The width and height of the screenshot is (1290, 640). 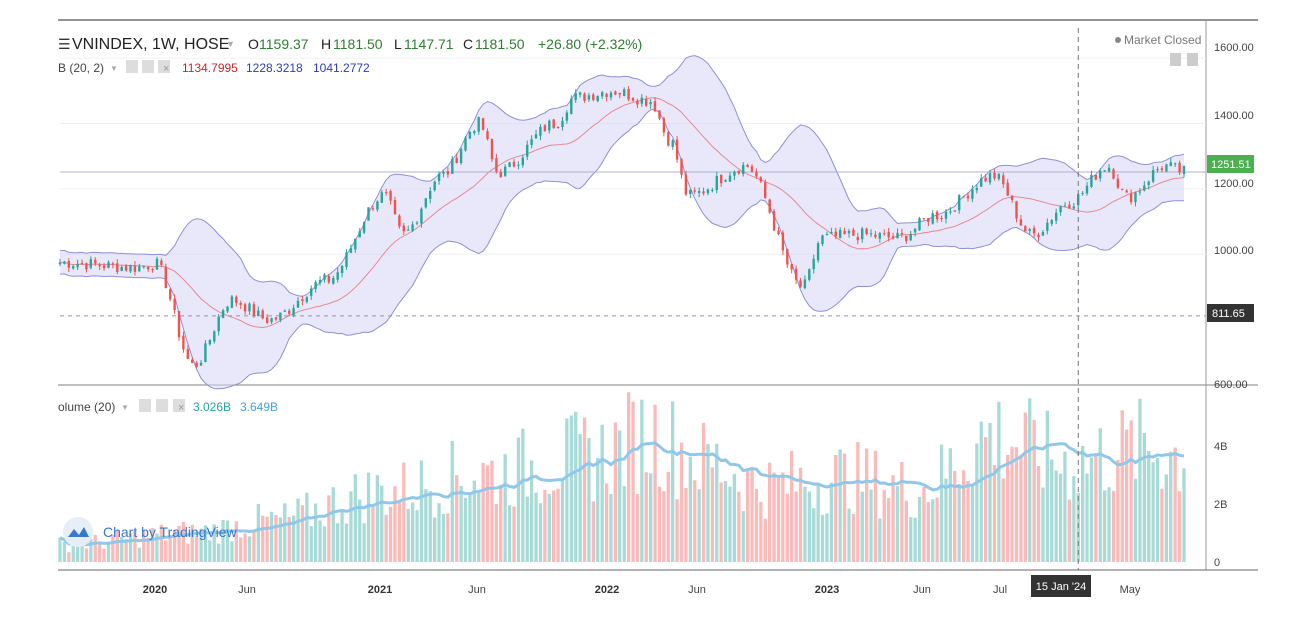 What do you see at coordinates (181, 408) in the screenshot?
I see `close-icon: ×` at bounding box center [181, 408].